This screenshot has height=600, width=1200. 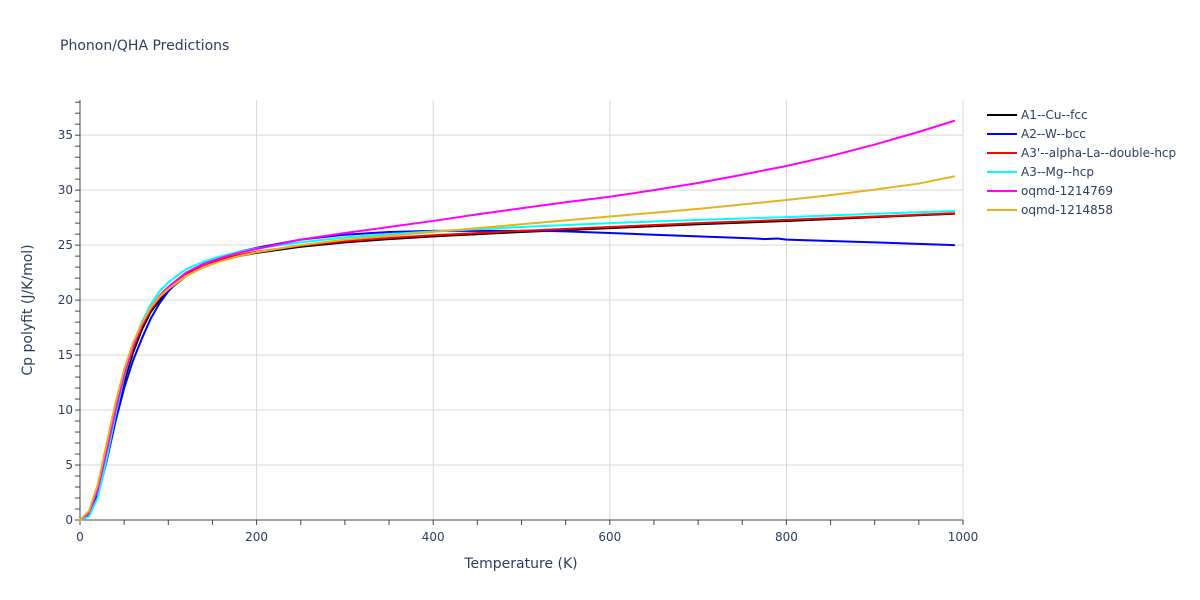 What do you see at coordinates (65, 135) in the screenshot?
I see `y-tick-label: 35` at bounding box center [65, 135].